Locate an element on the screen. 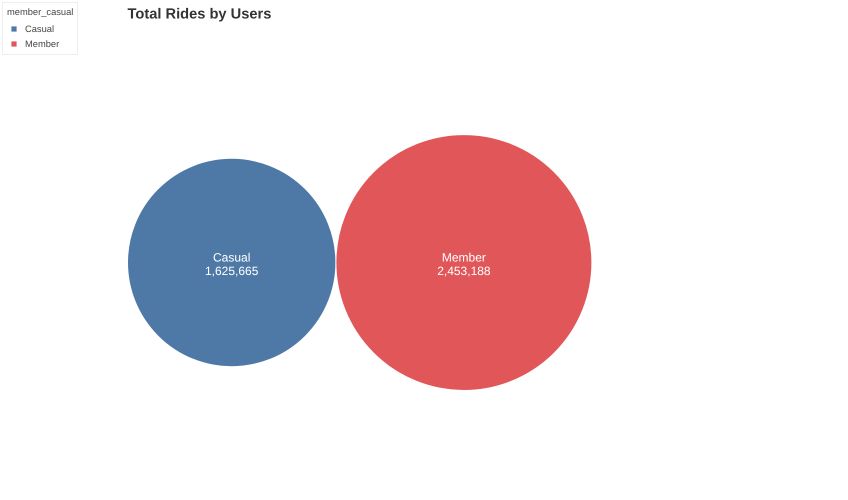  legend-title: member_casual is located at coordinates (40, 12).